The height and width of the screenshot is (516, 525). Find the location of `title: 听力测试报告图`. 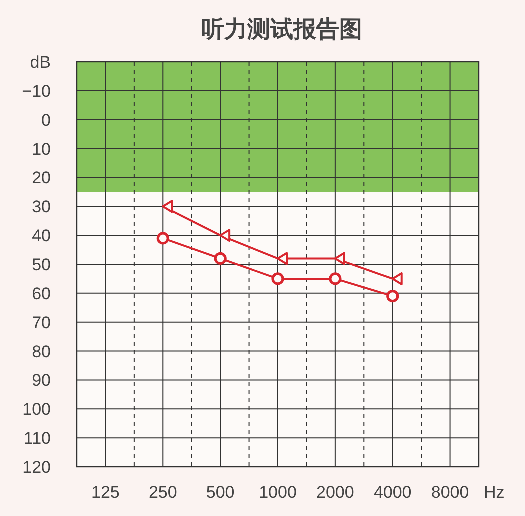

title: 听力测试报告图 is located at coordinates (282, 29).